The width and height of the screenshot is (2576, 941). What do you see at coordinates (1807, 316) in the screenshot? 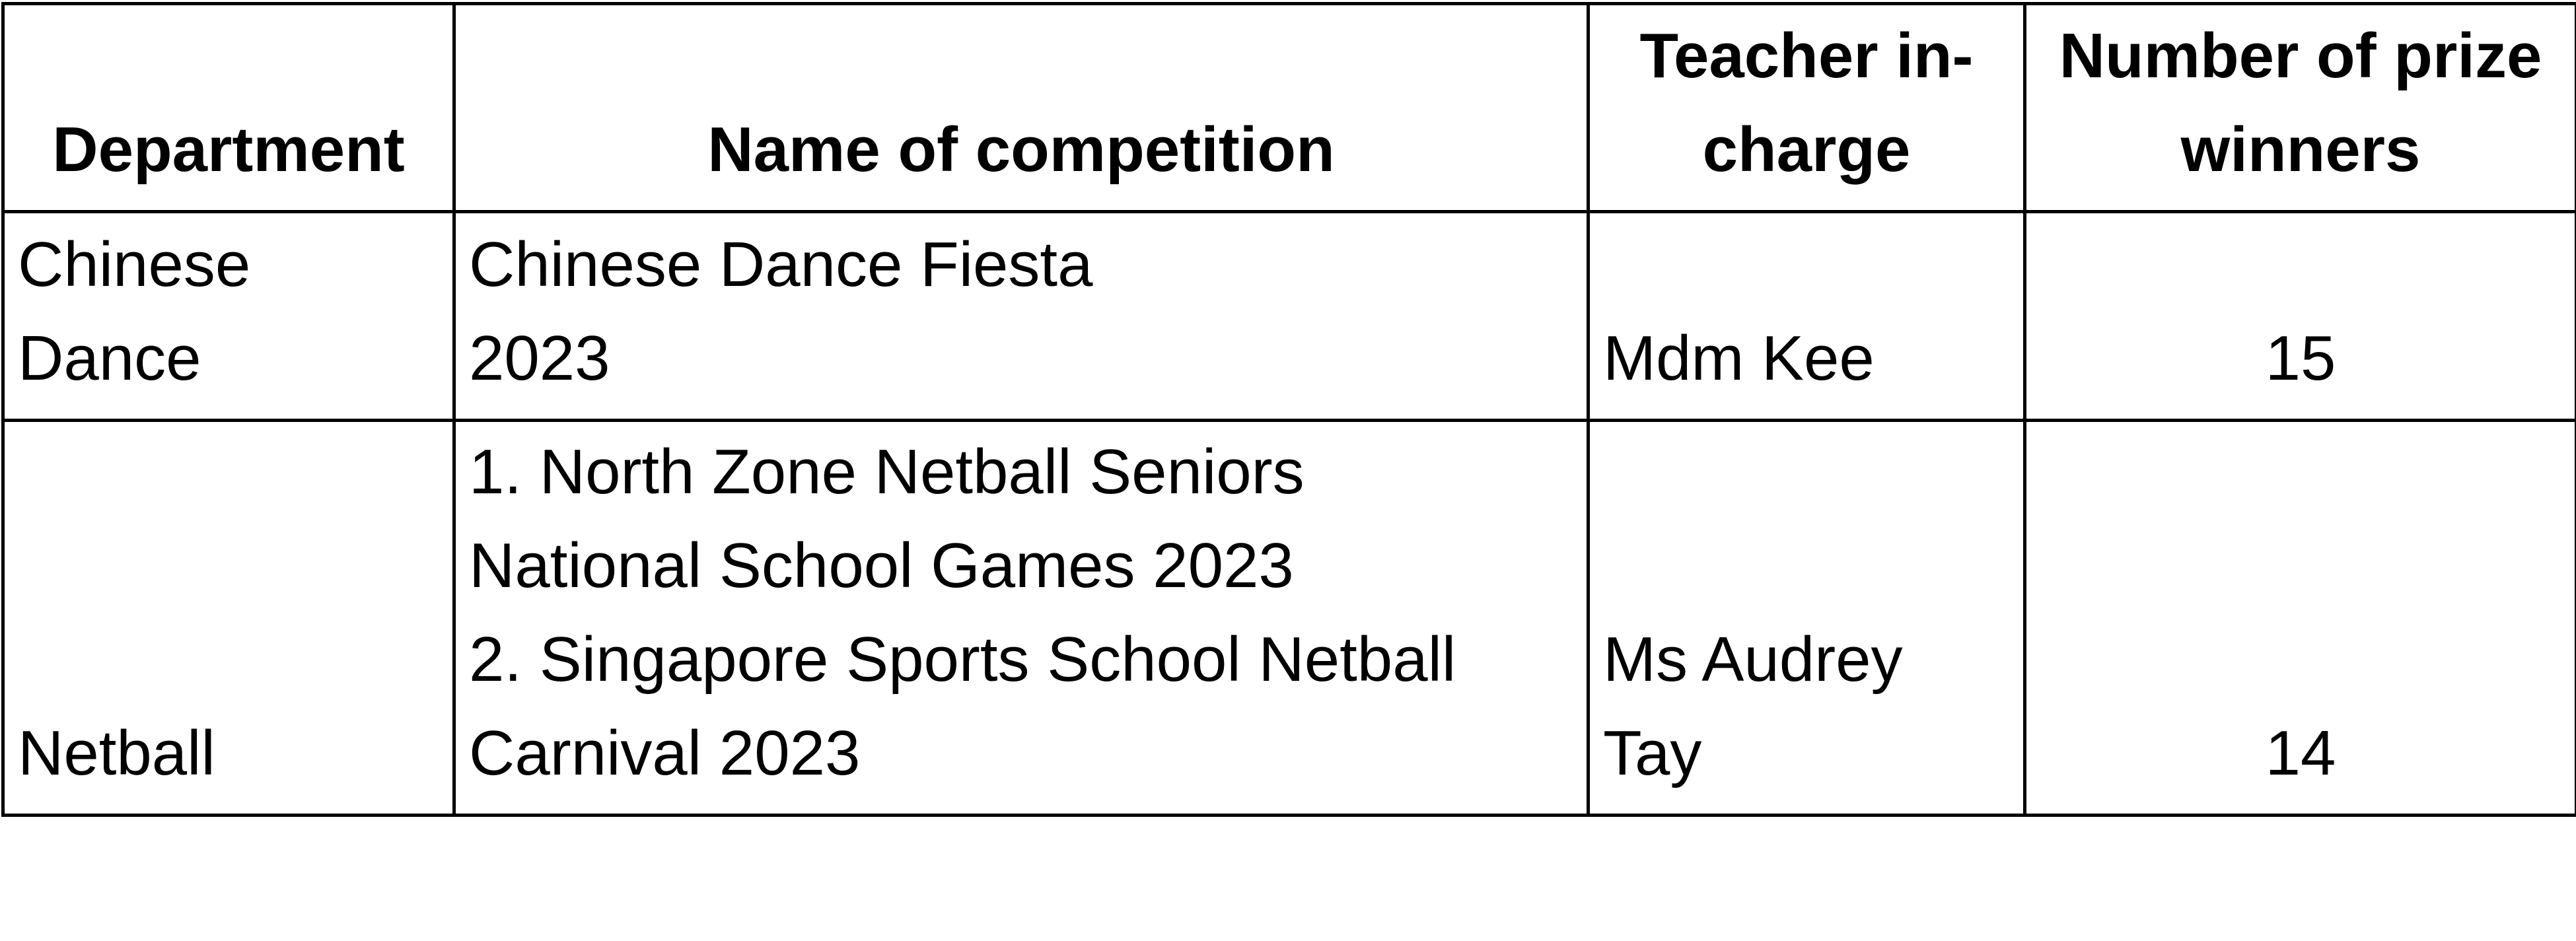
I see `teacher-cell: Mdm Kee` at bounding box center [1807, 316].